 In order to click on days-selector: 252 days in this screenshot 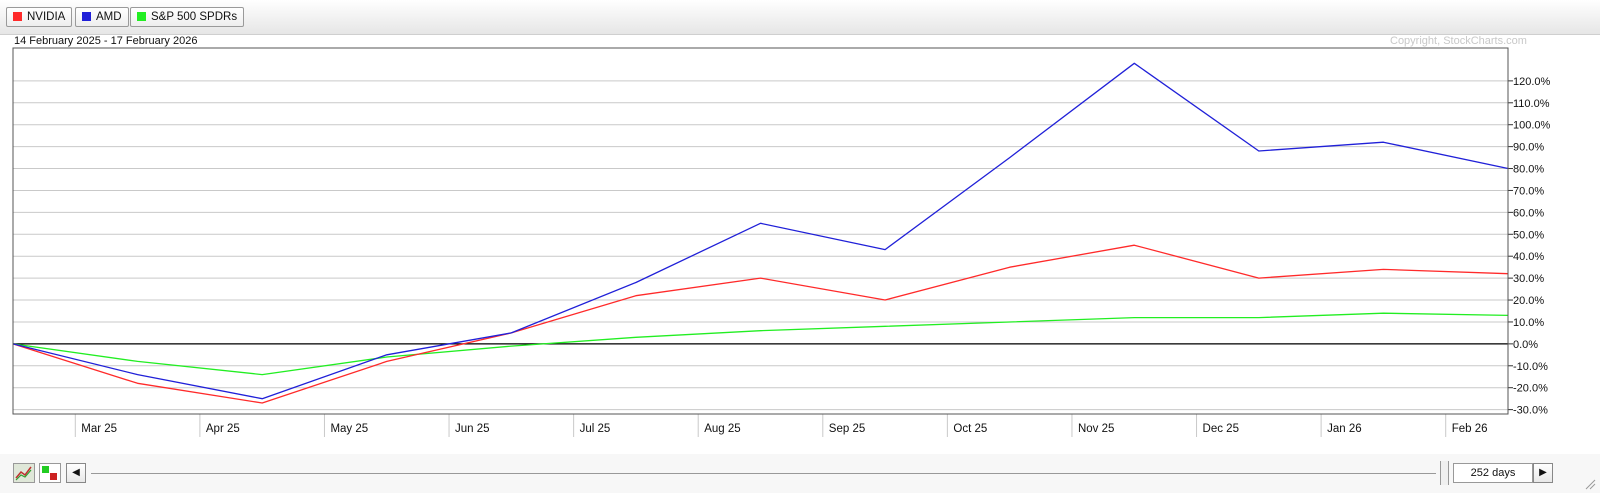, I will do `click(1493, 473)`.